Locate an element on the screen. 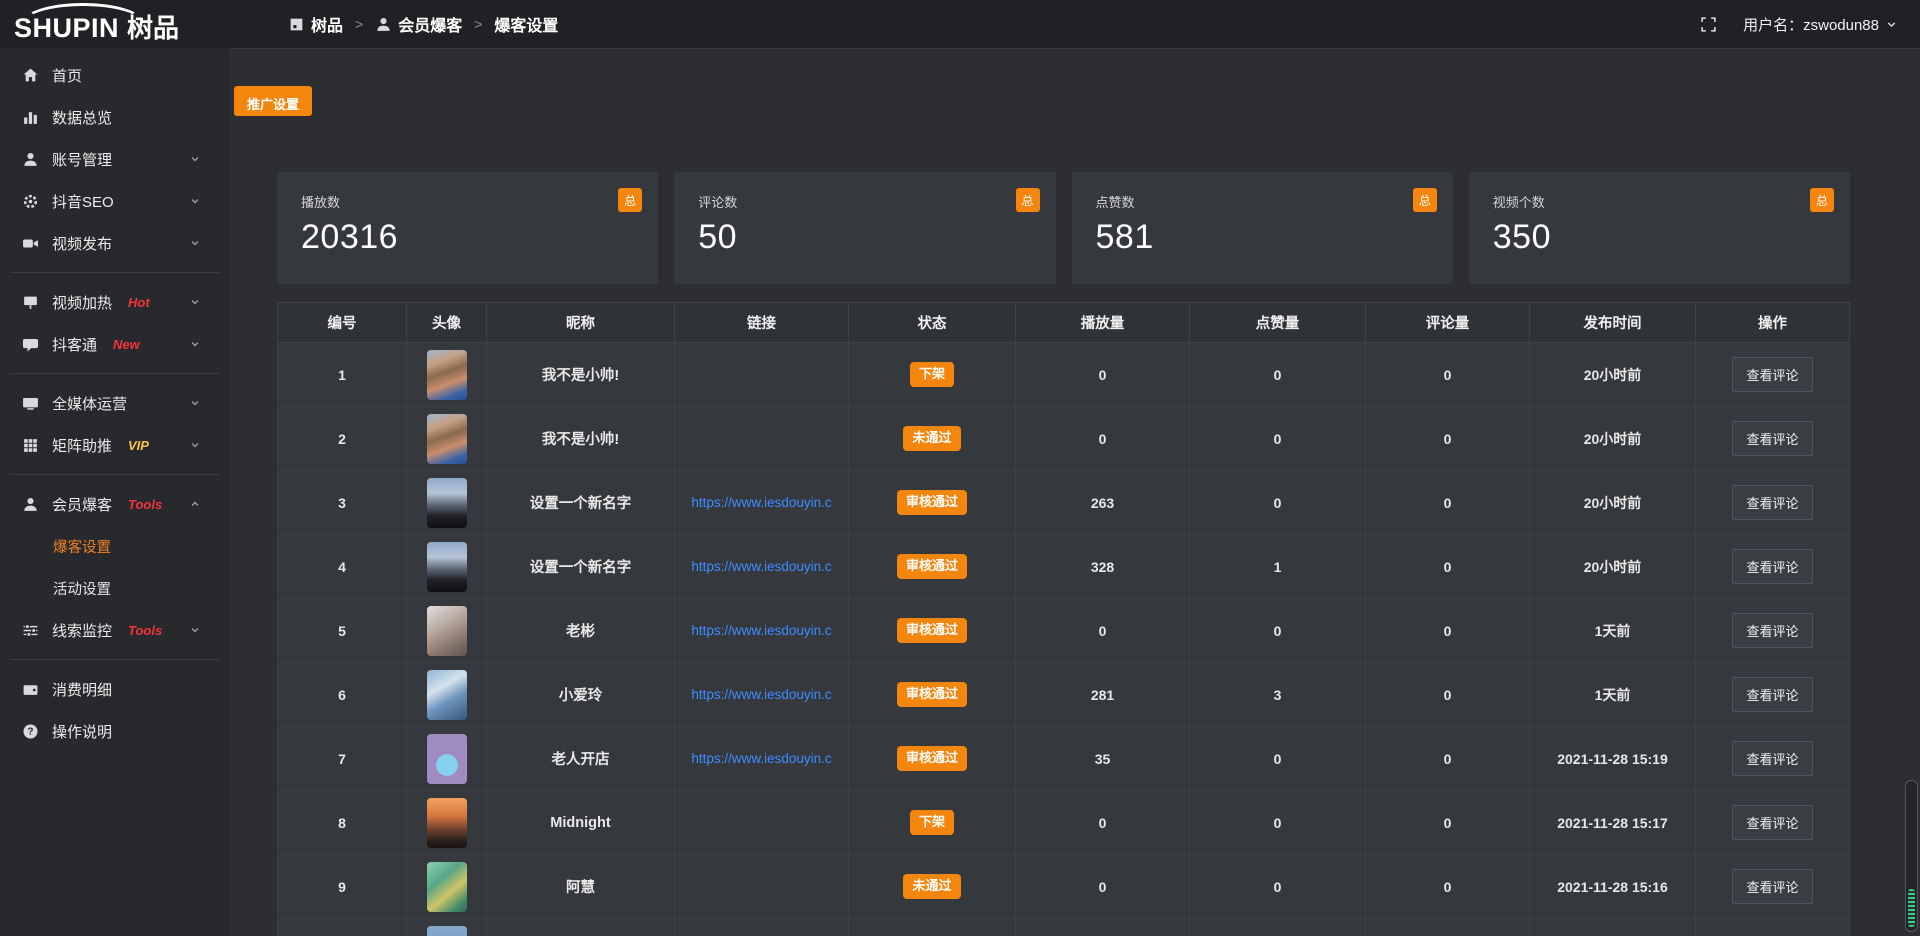 The image size is (1920, 936). status-cell is located at coordinates (932, 927).